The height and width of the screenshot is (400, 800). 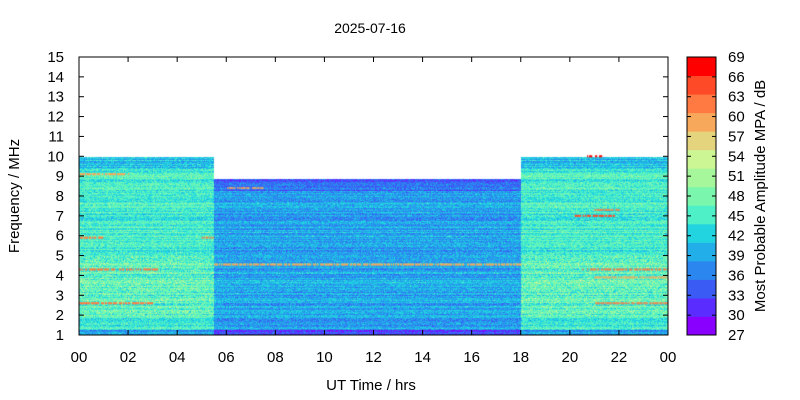 I want to click on chart-title: 2025-07-16, so click(x=370, y=28).